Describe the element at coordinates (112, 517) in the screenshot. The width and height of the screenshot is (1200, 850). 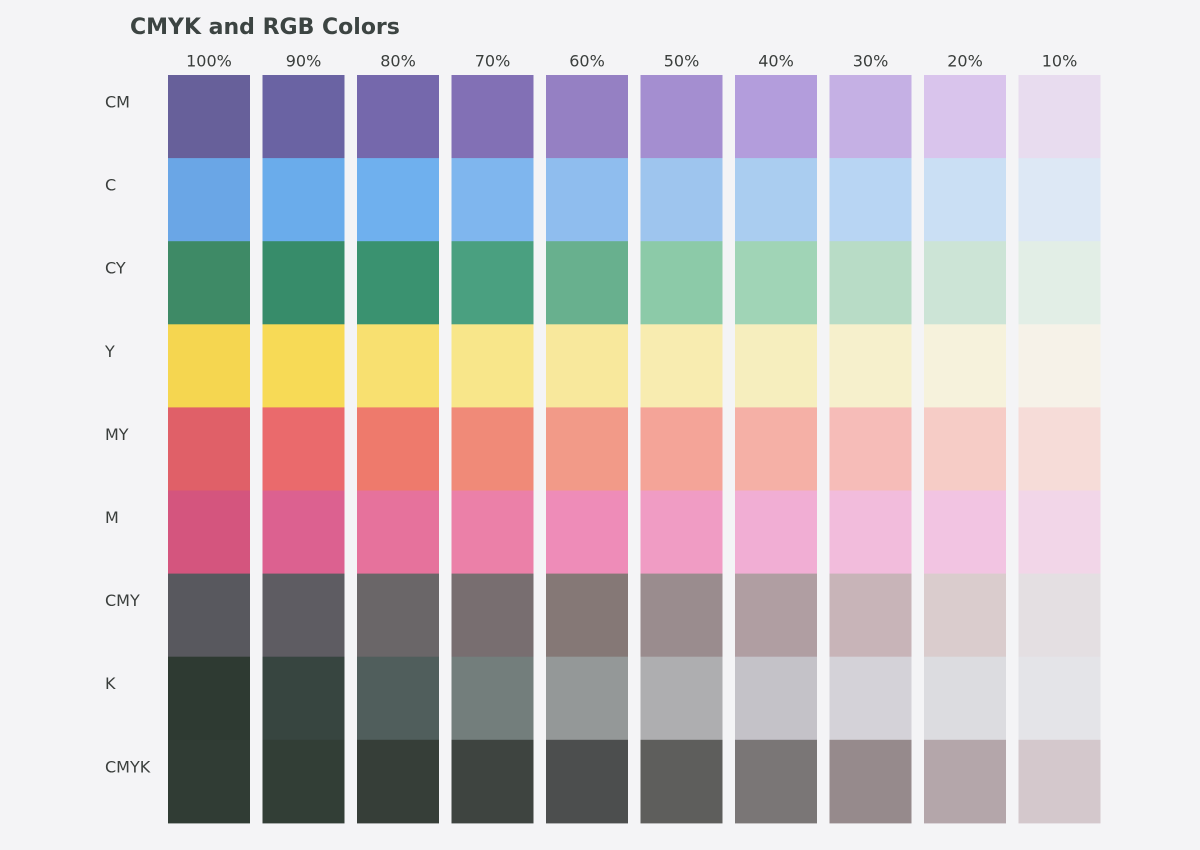
I see `row-label: M` at that location.